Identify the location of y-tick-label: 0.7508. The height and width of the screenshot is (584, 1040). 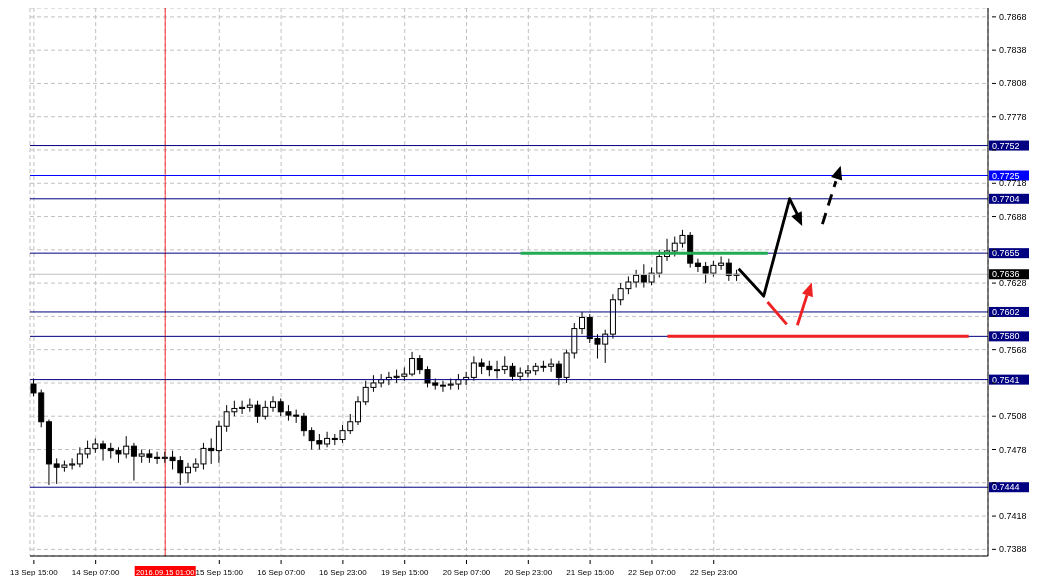
(1013, 416).